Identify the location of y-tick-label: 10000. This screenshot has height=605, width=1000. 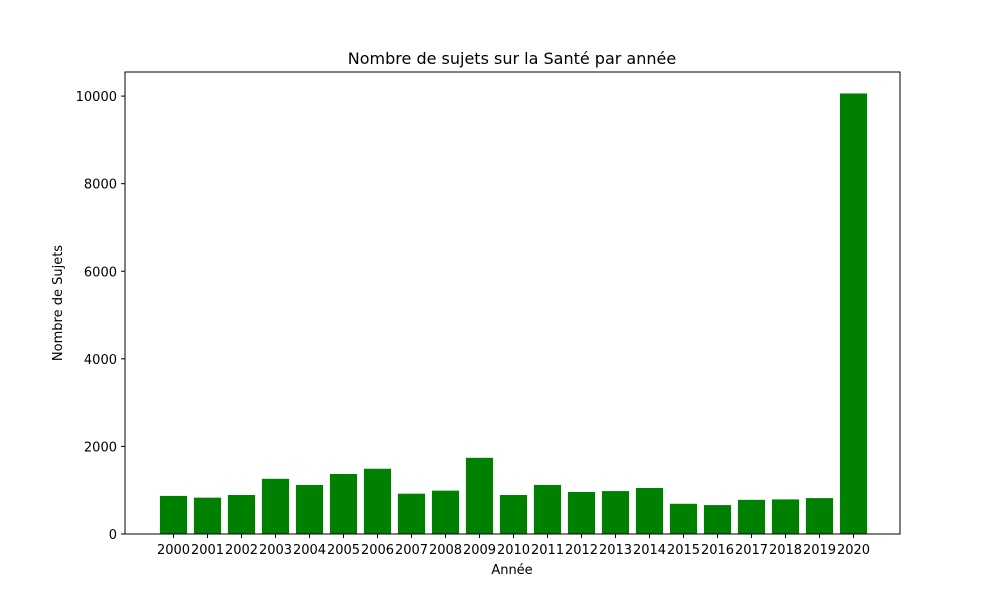
(96, 97).